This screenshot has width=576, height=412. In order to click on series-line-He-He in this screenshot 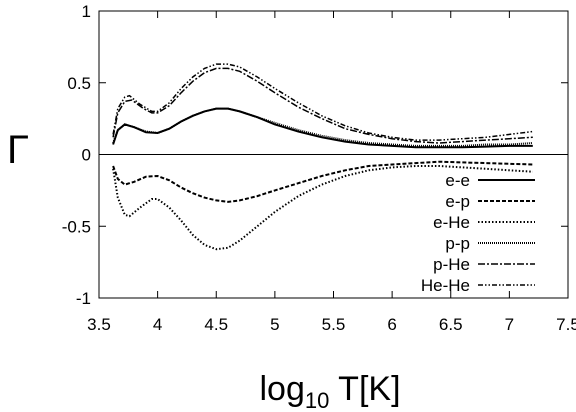, I will do `click(322, 102)`.